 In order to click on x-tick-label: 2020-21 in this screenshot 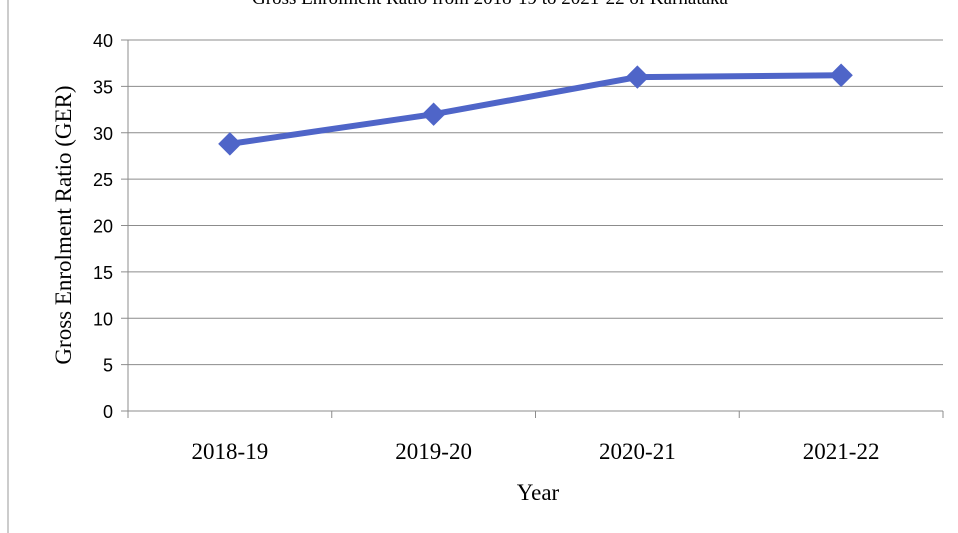, I will do `click(637, 451)`.